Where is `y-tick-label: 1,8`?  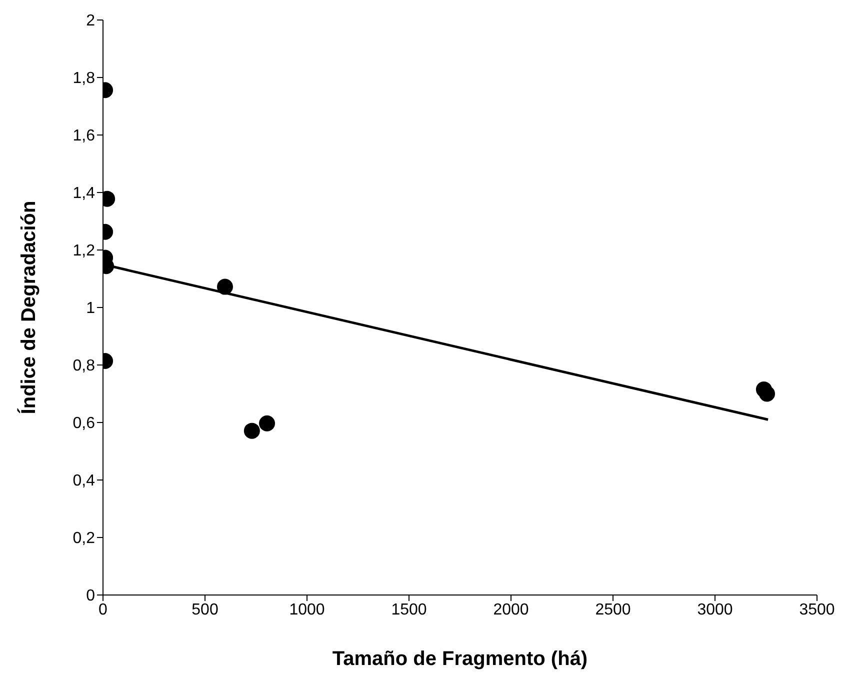
y-tick-label: 1,8 is located at coordinates (84, 79).